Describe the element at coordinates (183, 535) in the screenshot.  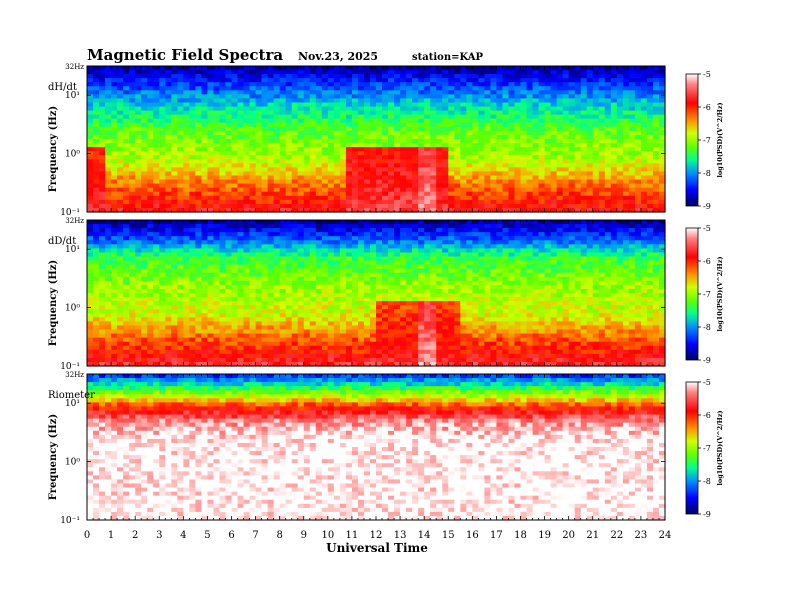
I see `x-tick-label: 4` at that location.